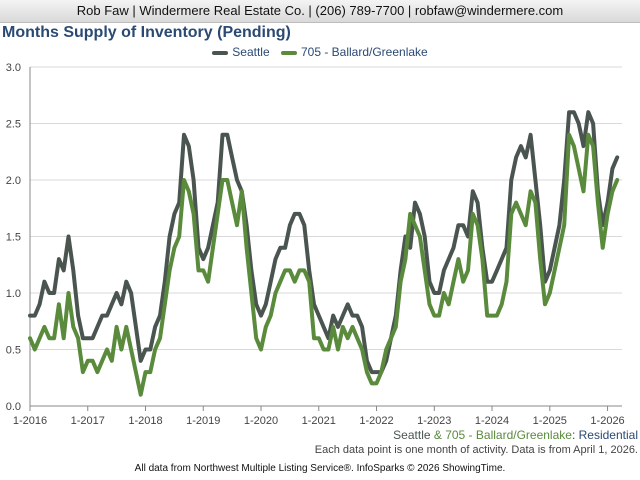  I want to click on legend-label-ballard: 705 - Ballard/Greenlake, so click(364, 52).